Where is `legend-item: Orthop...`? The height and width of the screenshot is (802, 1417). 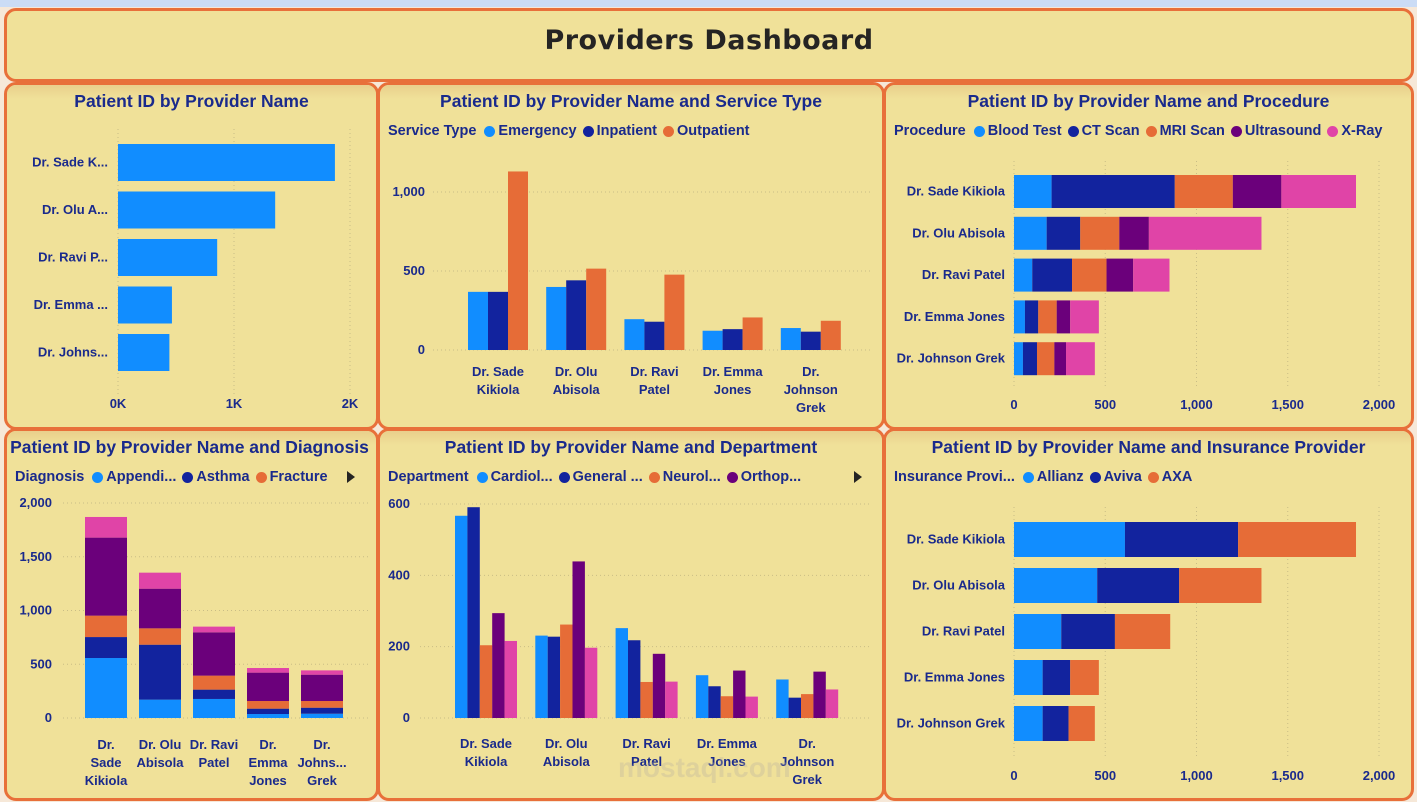 legend-item: Orthop... is located at coordinates (763, 477).